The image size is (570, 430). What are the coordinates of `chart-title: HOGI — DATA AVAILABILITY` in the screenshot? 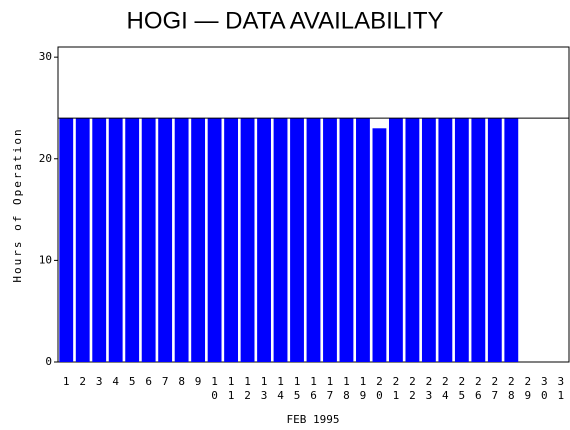 It's located at (285, 20).